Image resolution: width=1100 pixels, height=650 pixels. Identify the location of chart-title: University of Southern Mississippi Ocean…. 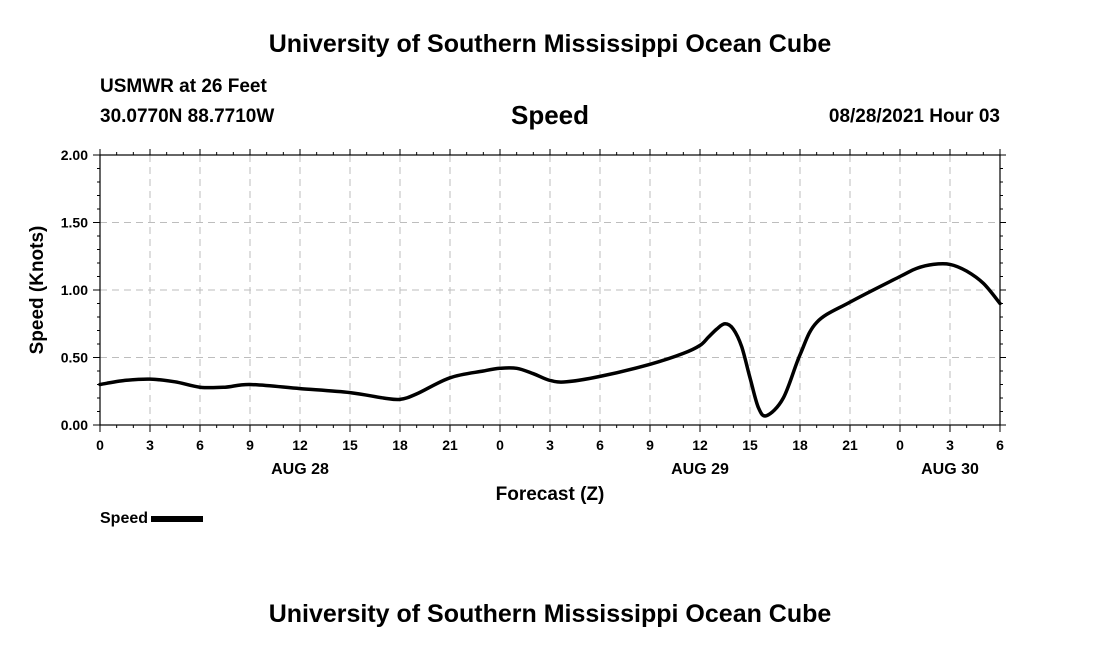
(550, 44).